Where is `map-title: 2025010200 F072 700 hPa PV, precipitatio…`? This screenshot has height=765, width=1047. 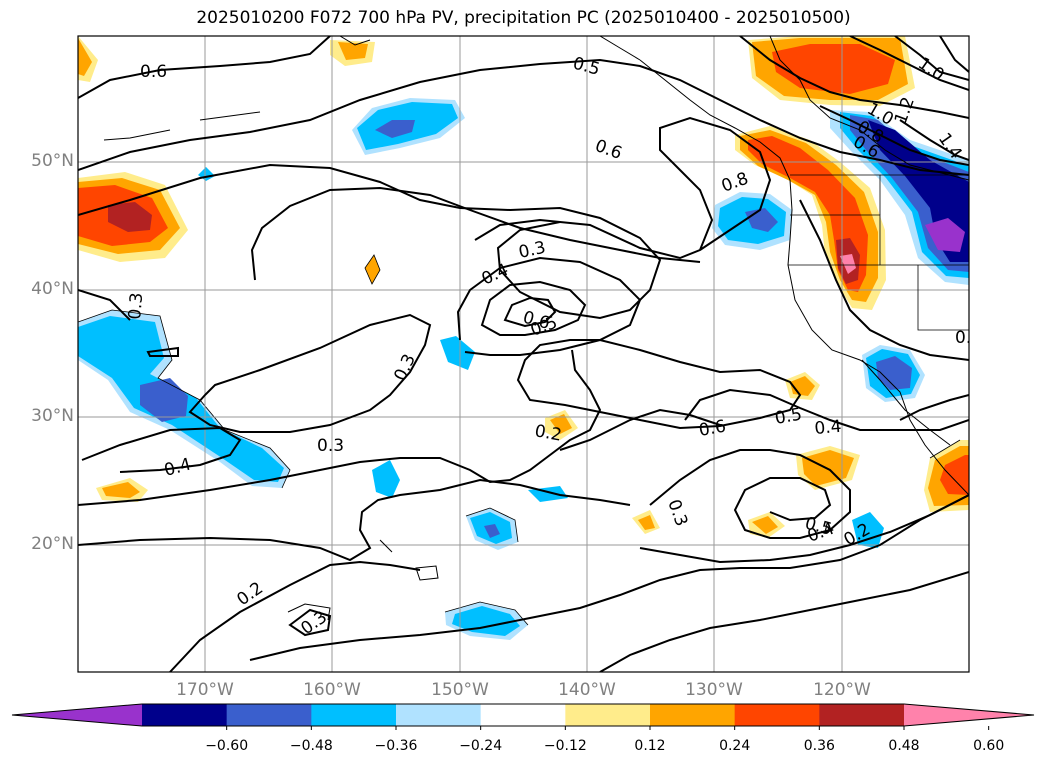
map-title: 2025010200 F072 700 hPa PV, precipitatio… is located at coordinates (523, 18).